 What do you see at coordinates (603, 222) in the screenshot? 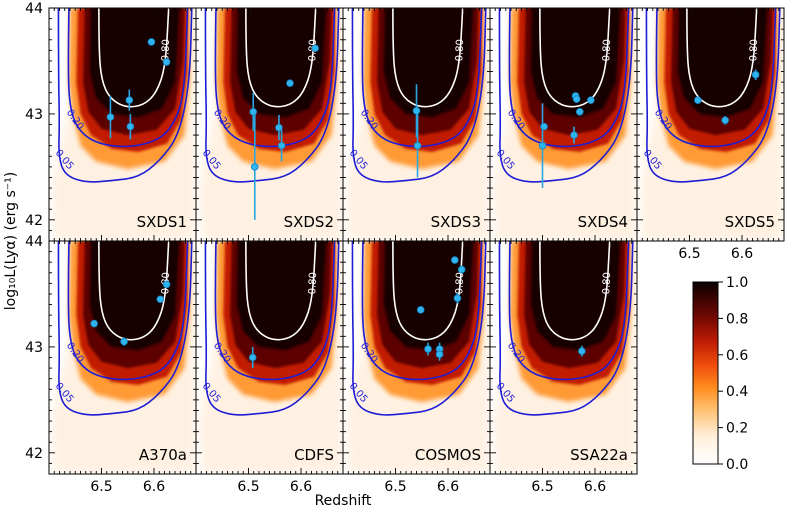
I see `field-label: SXDS4` at bounding box center [603, 222].